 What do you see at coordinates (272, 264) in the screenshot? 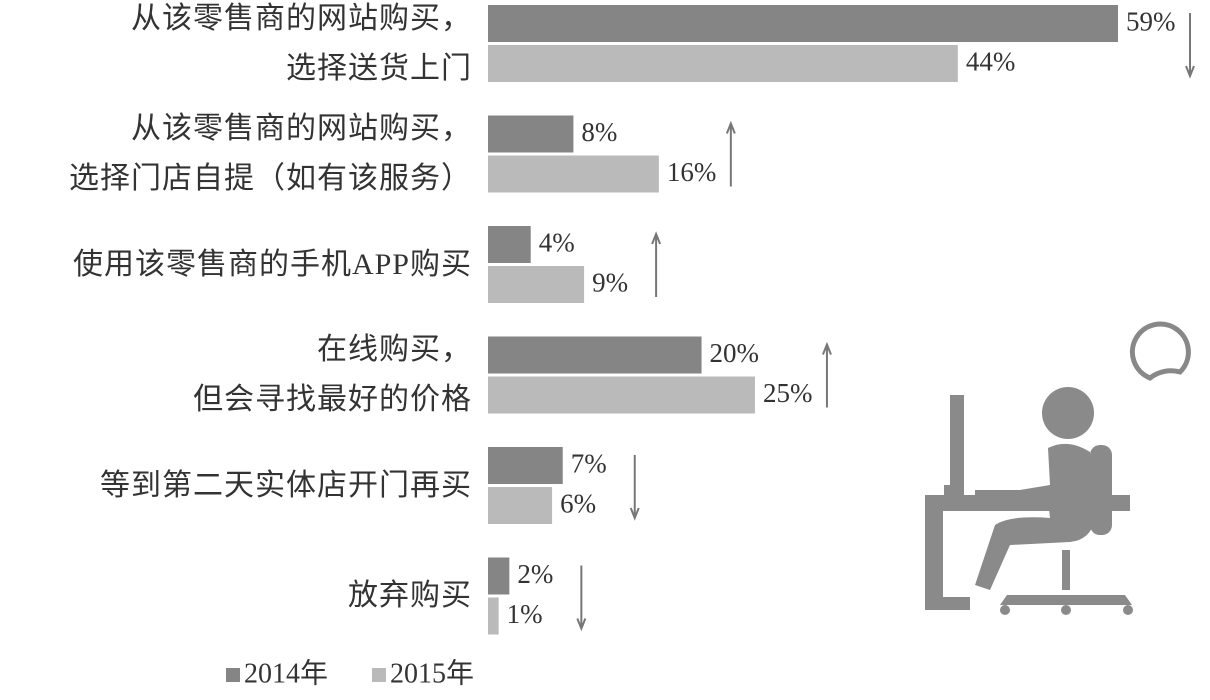
I see `category-label: 使用该零售商的手机APP购买` at bounding box center [272, 264].